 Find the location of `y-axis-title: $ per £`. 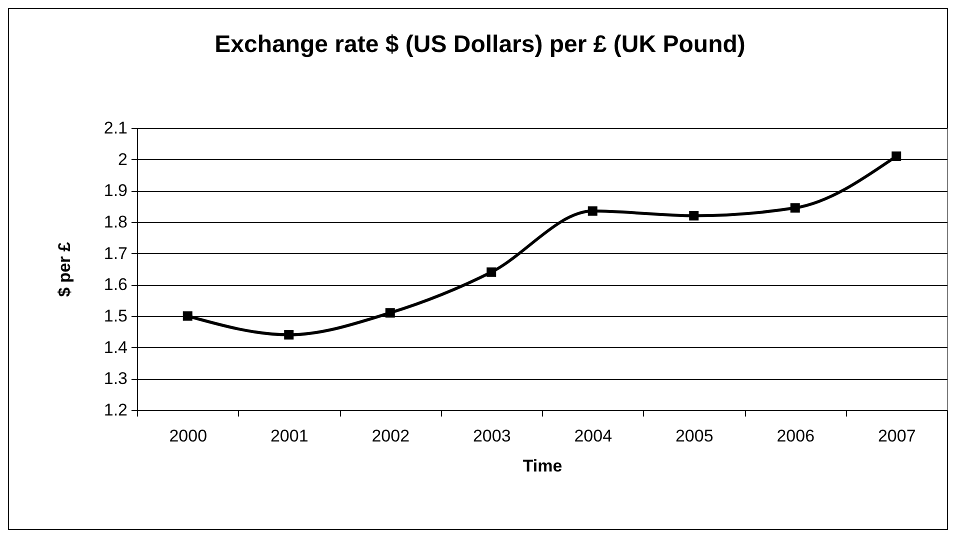

y-axis-title: $ per £ is located at coordinates (64, 269).